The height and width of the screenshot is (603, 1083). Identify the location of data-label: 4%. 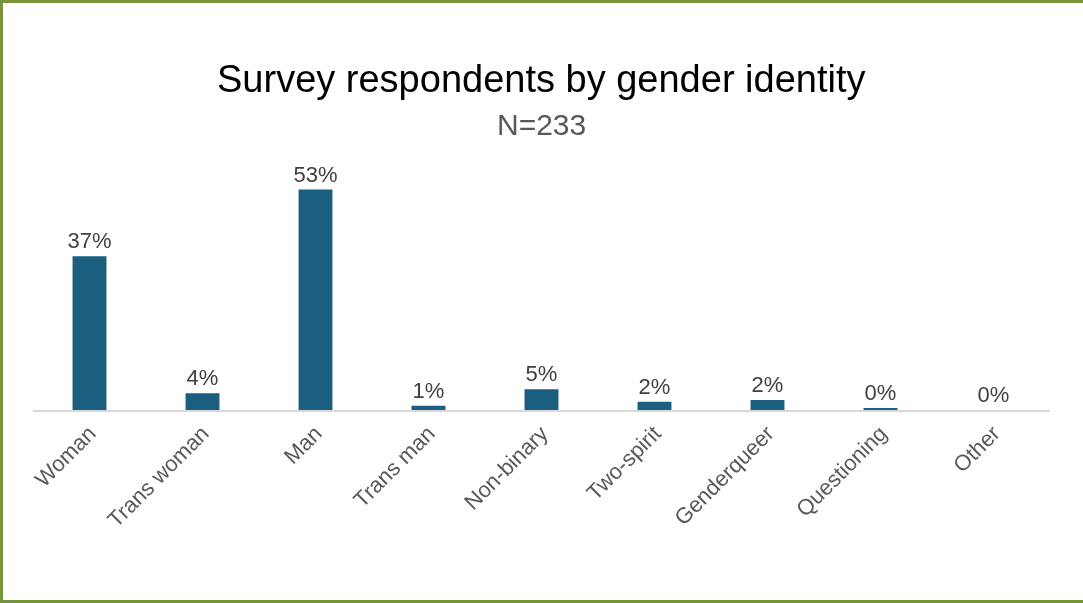
(202, 378).